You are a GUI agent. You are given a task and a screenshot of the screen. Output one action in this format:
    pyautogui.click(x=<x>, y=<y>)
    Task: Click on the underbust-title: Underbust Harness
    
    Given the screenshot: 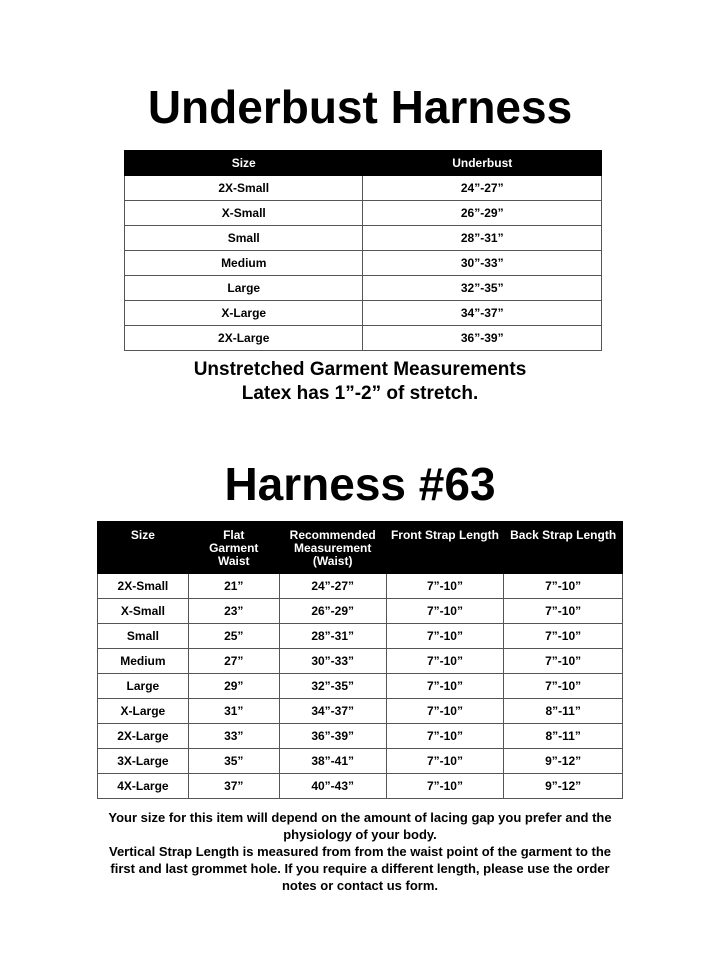 What is the action you would take?
    pyautogui.click(x=360, y=107)
    